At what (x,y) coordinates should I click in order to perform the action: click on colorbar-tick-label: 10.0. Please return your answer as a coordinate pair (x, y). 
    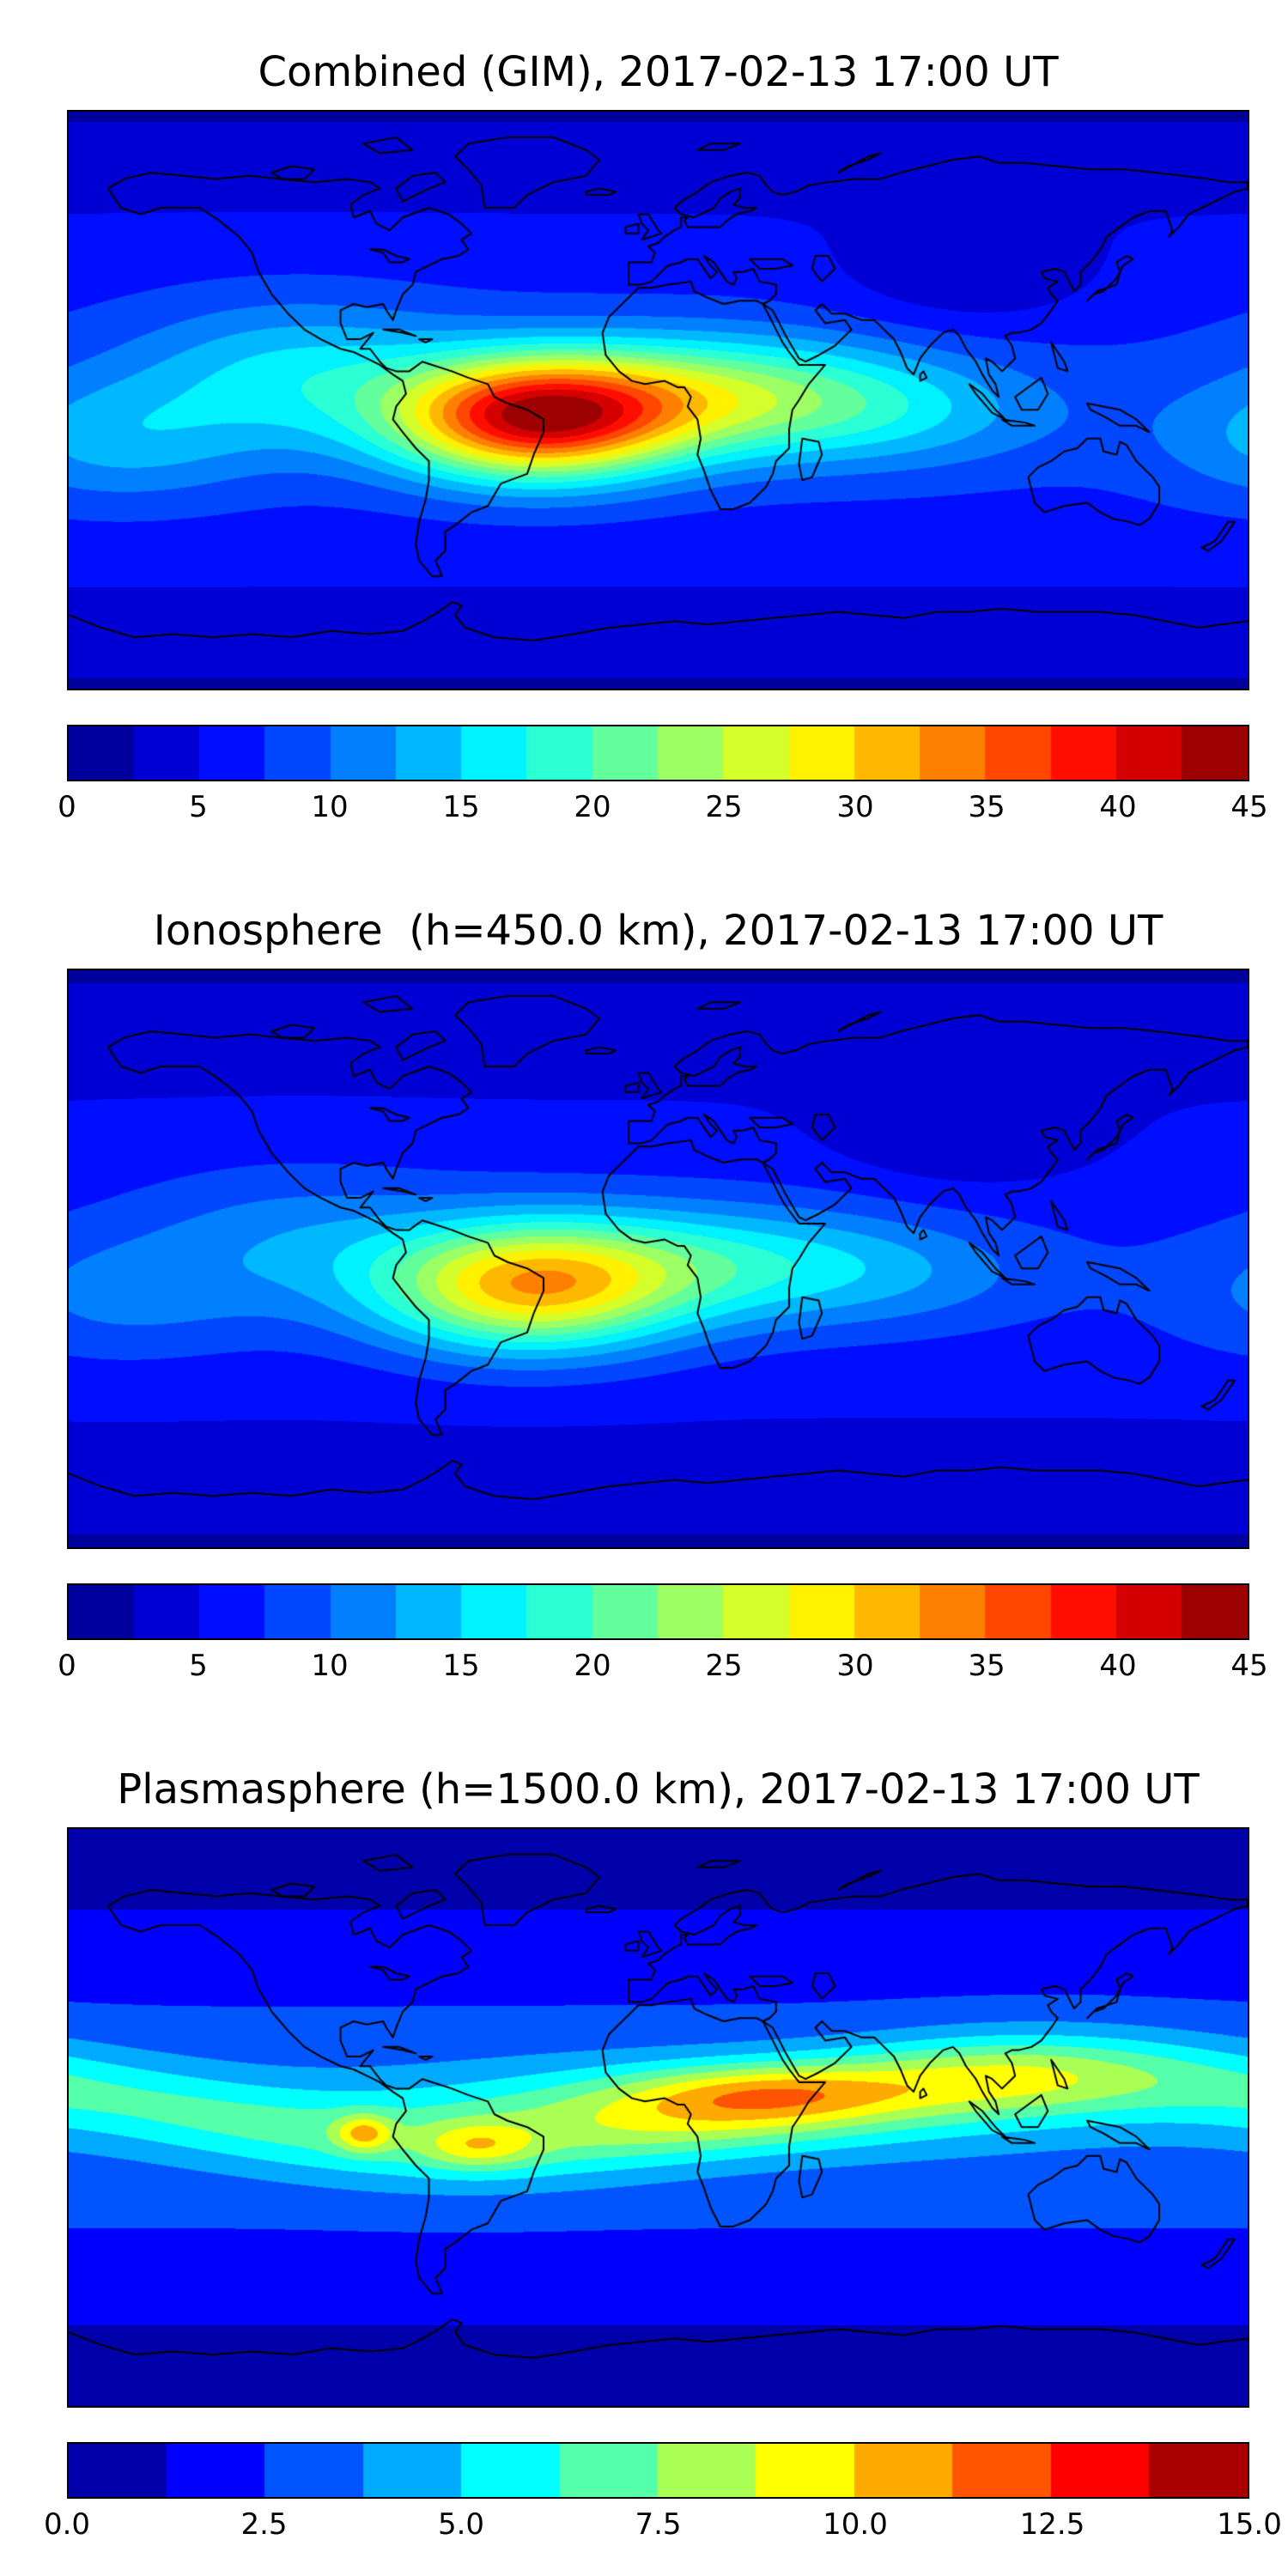
    Looking at the image, I should click on (856, 2524).